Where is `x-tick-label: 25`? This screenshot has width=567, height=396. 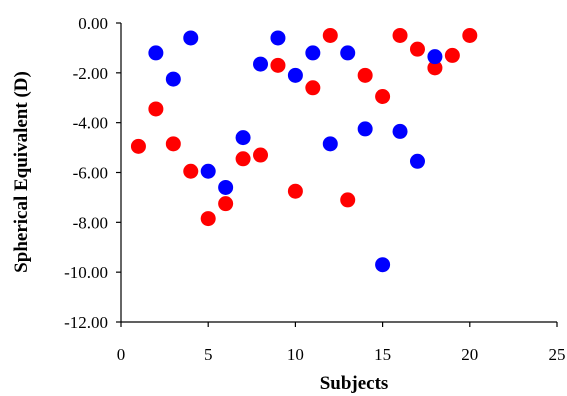 x-tick-label: 25 is located at coordinates (557, 354).